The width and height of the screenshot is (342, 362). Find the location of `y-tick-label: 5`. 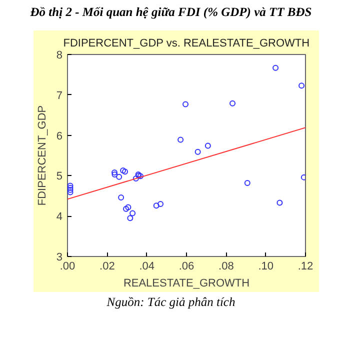

y-tick-label: 5 is located at coordinates (59, 176).